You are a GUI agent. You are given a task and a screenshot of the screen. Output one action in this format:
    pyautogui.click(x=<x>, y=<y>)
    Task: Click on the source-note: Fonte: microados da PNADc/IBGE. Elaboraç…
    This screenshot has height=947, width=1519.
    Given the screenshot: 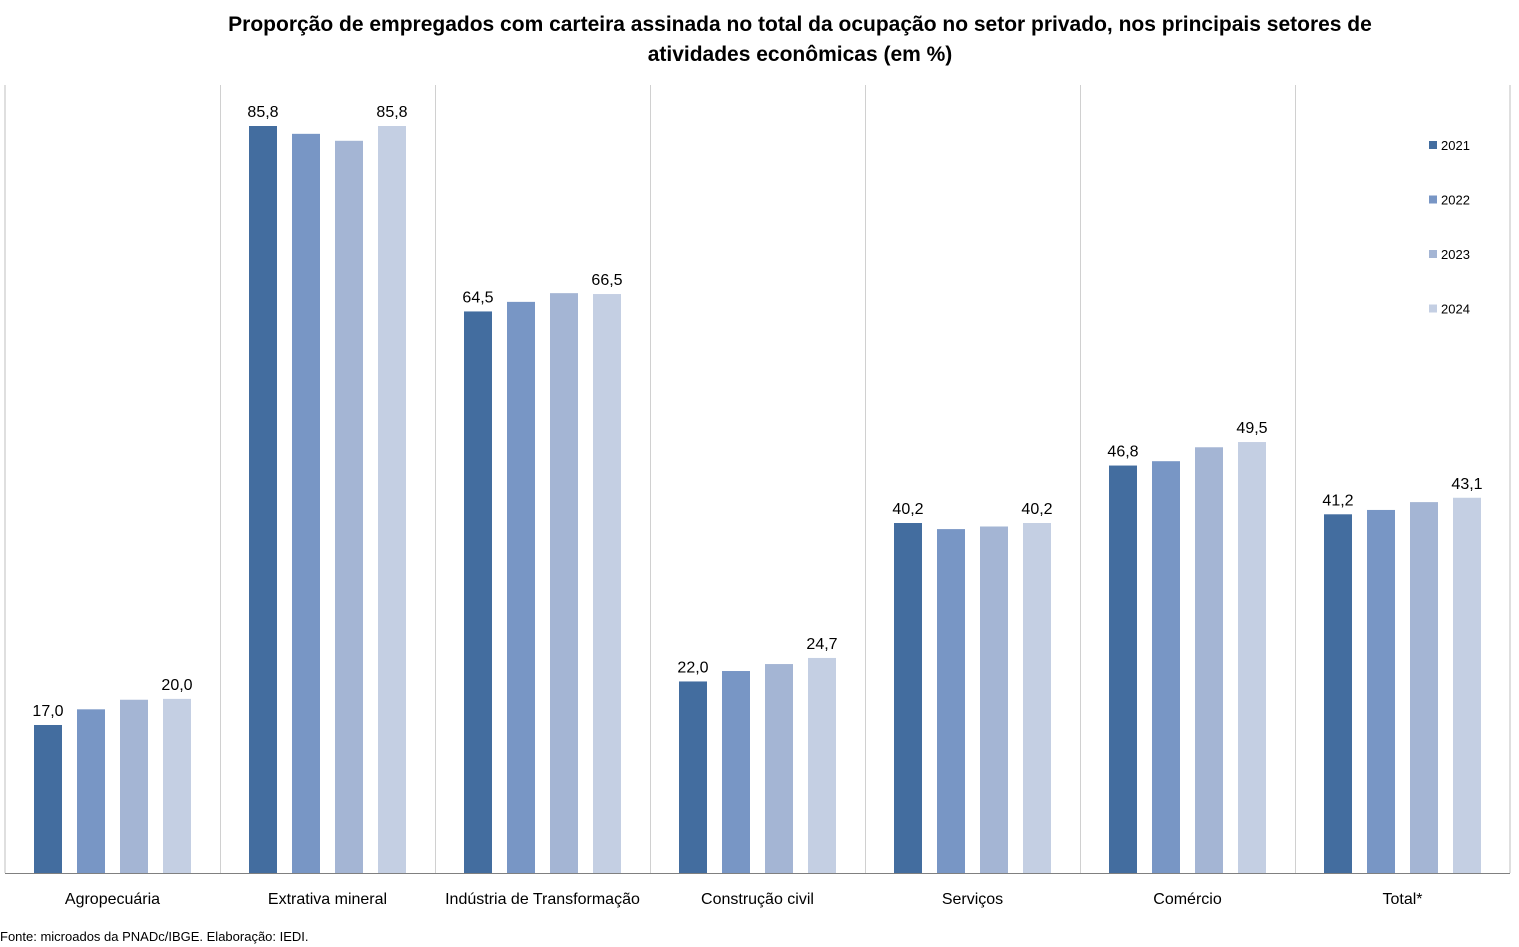 What is the action you would take?
    pyautogui.click(x=154, y=936)
    